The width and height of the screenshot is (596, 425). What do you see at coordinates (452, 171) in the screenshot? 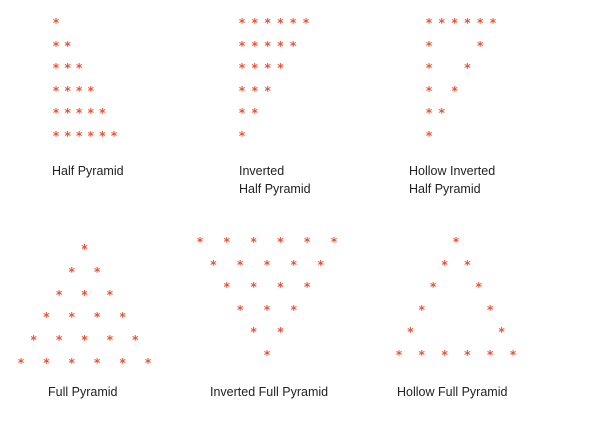
I see `caption-line: Hollow Inverted` at bounding box center [452, 171].